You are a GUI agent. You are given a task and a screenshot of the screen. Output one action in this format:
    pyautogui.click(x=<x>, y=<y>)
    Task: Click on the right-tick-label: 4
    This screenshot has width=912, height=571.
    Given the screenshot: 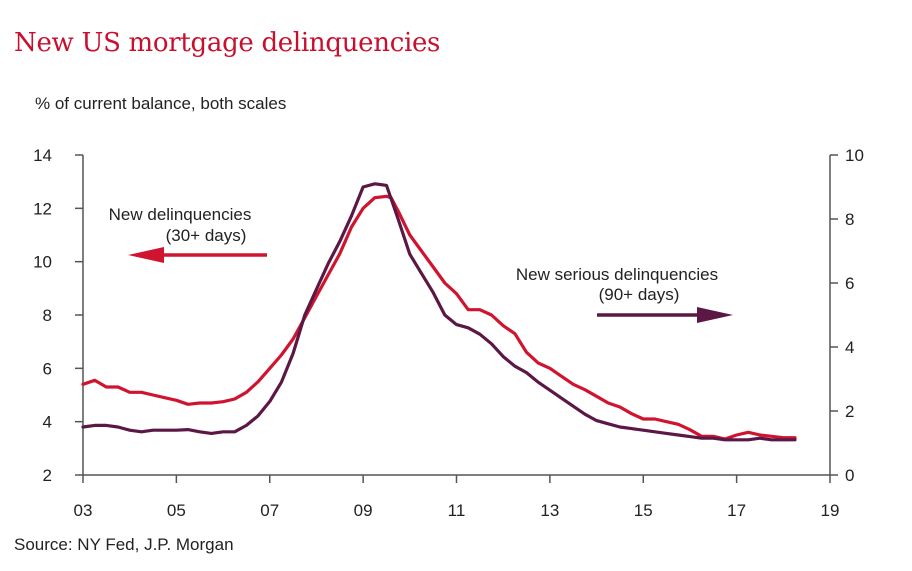 What is the action you would take?
    pyautogui.click(x=849, y=347)
    